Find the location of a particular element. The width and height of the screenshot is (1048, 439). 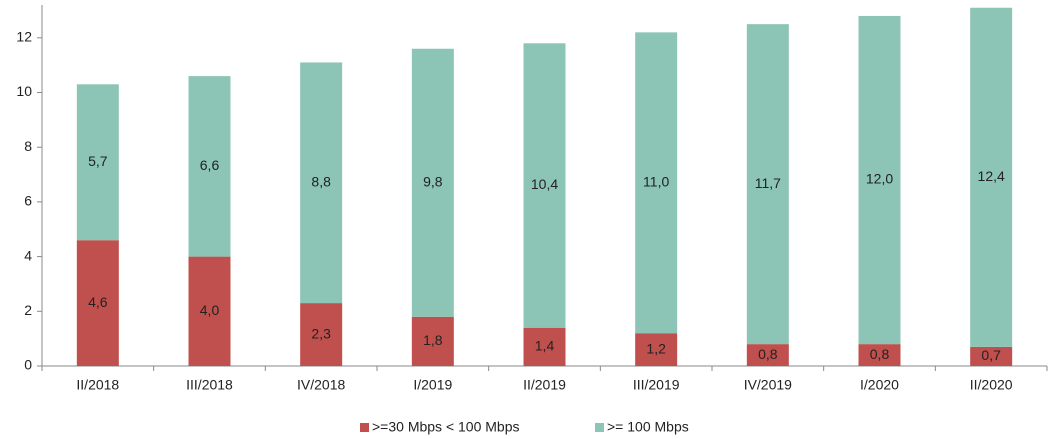

legend-label: >=30 Mbps < 100 Mbps is located at coordinates (446, 427).